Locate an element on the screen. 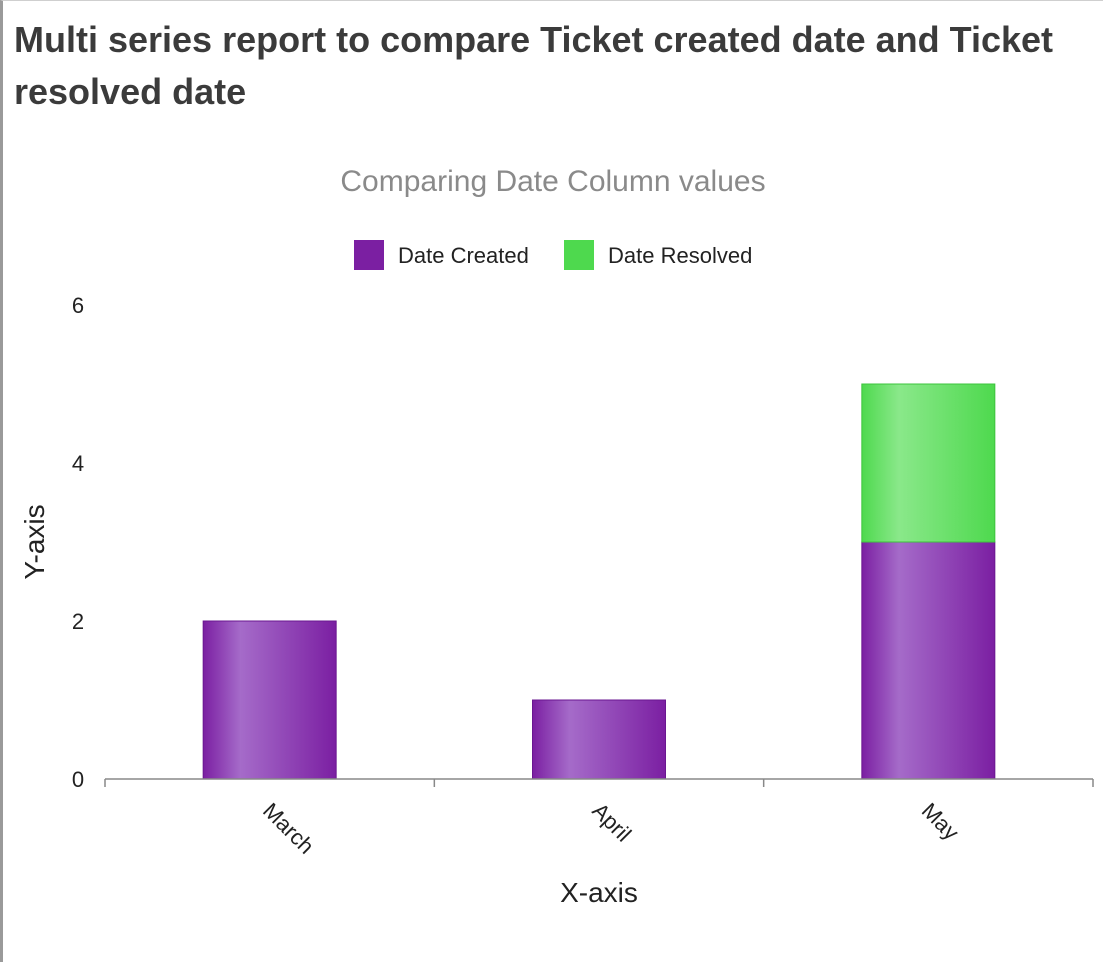 This screenshot has width=1105, height=964. legend-swatch-date-created is located at coordinates (369, 255).